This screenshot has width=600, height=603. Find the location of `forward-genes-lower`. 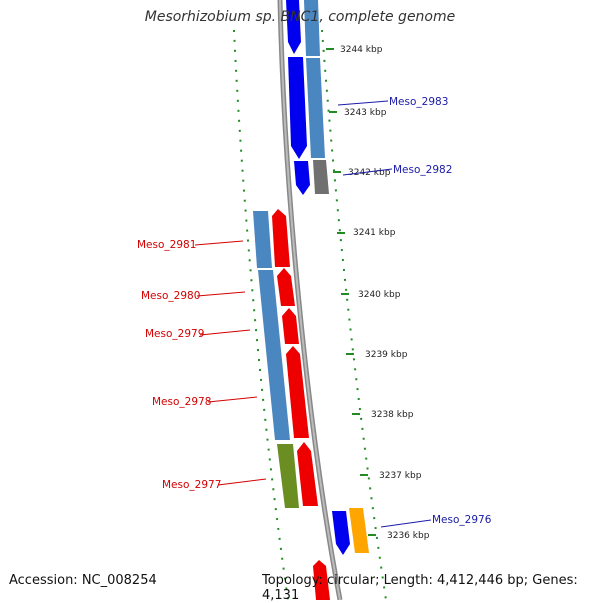

forward-genes-lower is located at coordinates (350, 531).